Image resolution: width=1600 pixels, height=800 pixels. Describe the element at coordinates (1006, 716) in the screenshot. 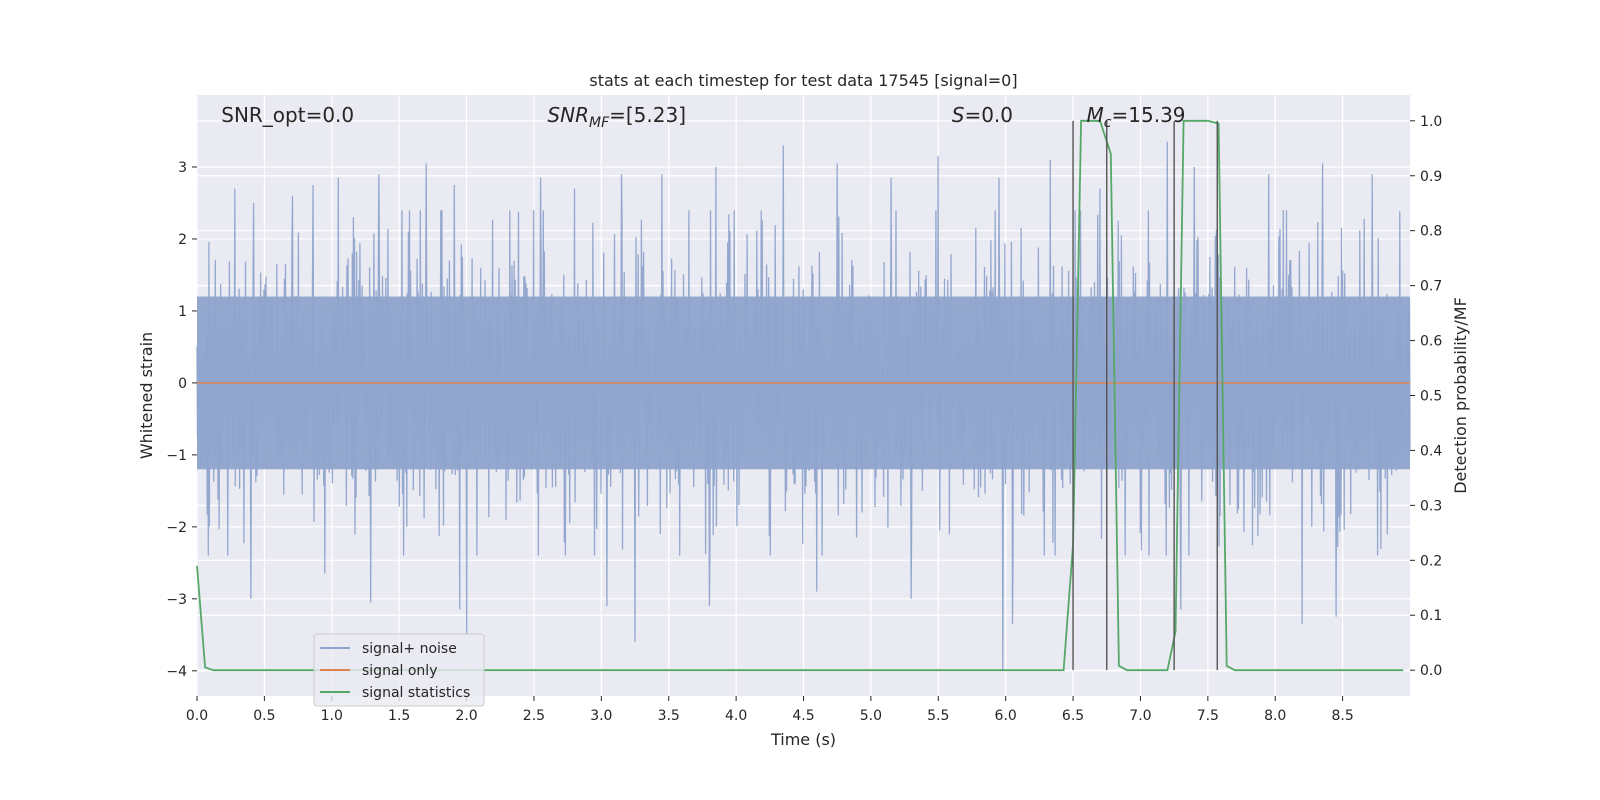

I see `x-tick-label: 6.0` at that location.